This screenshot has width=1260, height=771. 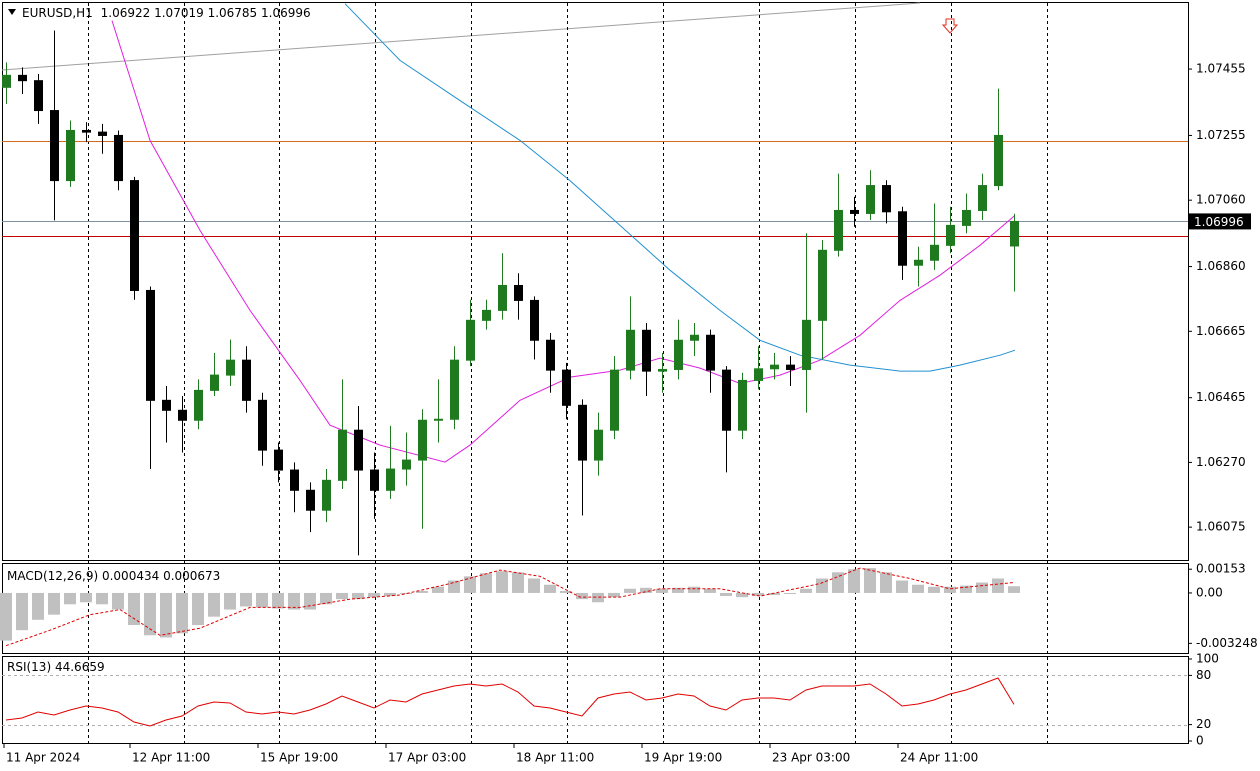 I want to click on x-tick-label: 18 Apr 11:00, so click(x=555, y=758).